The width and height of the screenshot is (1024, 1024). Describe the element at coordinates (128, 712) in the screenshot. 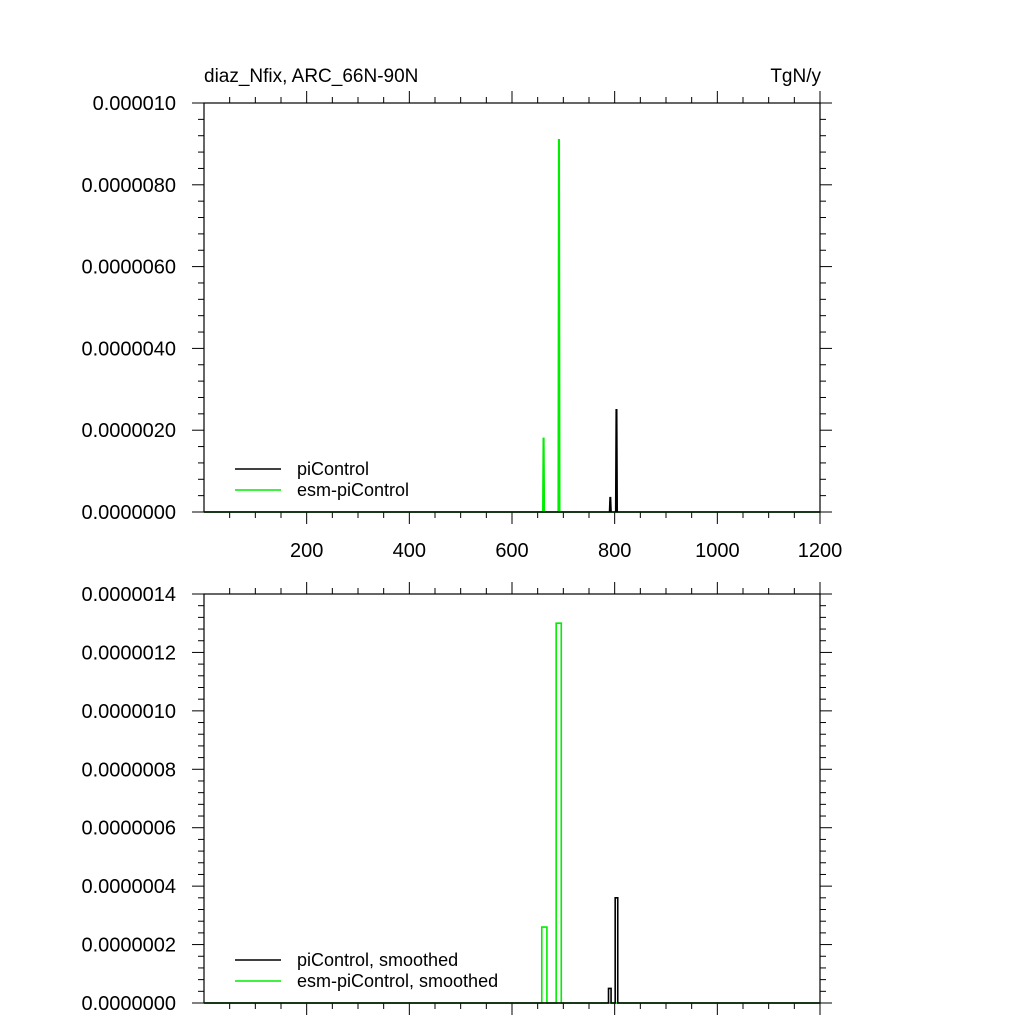

I see `y-tick-label: 0.0000010` at that location.